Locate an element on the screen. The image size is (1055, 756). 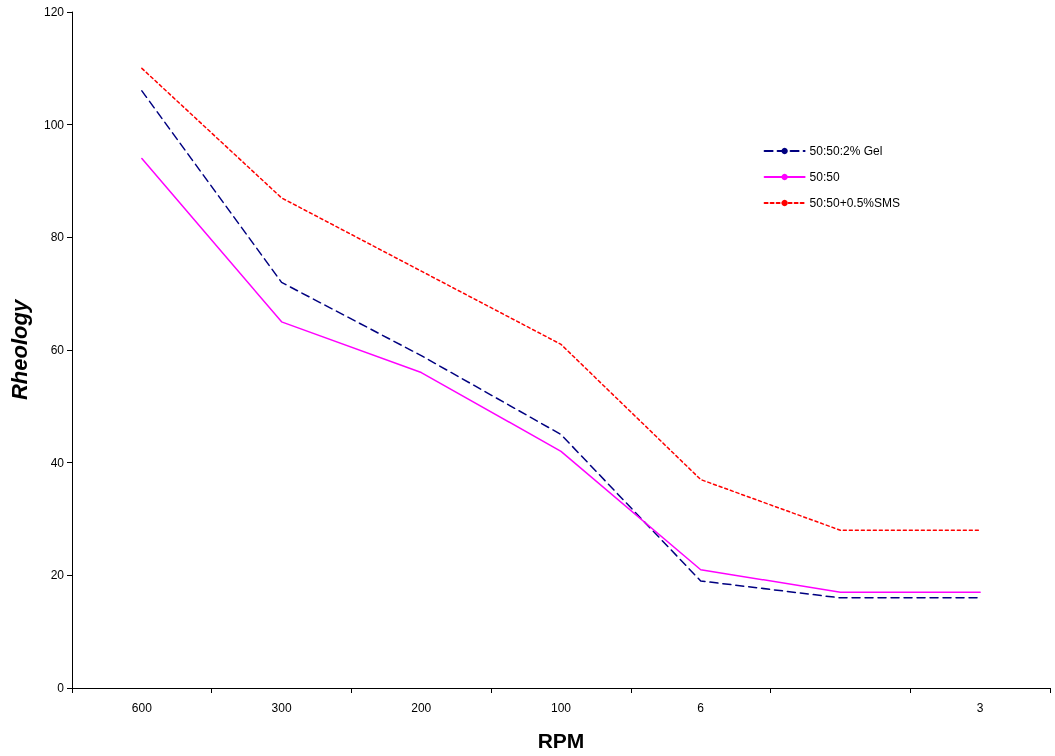
legend-label: 50:50:2% Gel is located at coordinates (846, 151).